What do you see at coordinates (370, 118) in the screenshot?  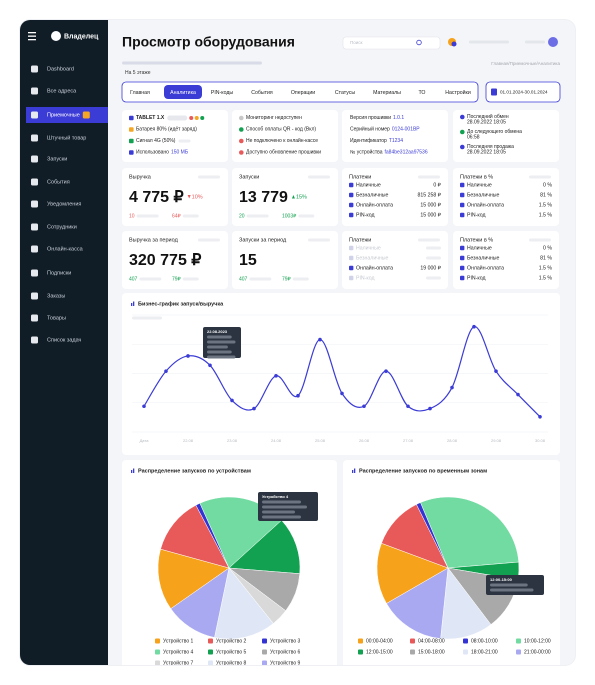 I see `info-text: Версия прошивки` at bounding box center [370, 118].